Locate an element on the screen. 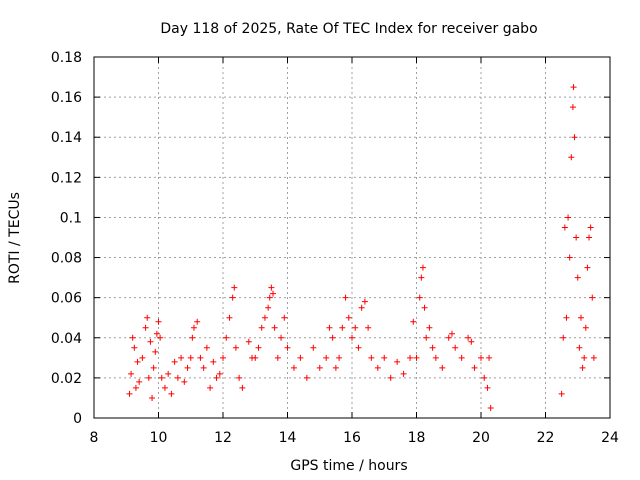  x-tick-label: 16 is located at coordinates (352, 438).